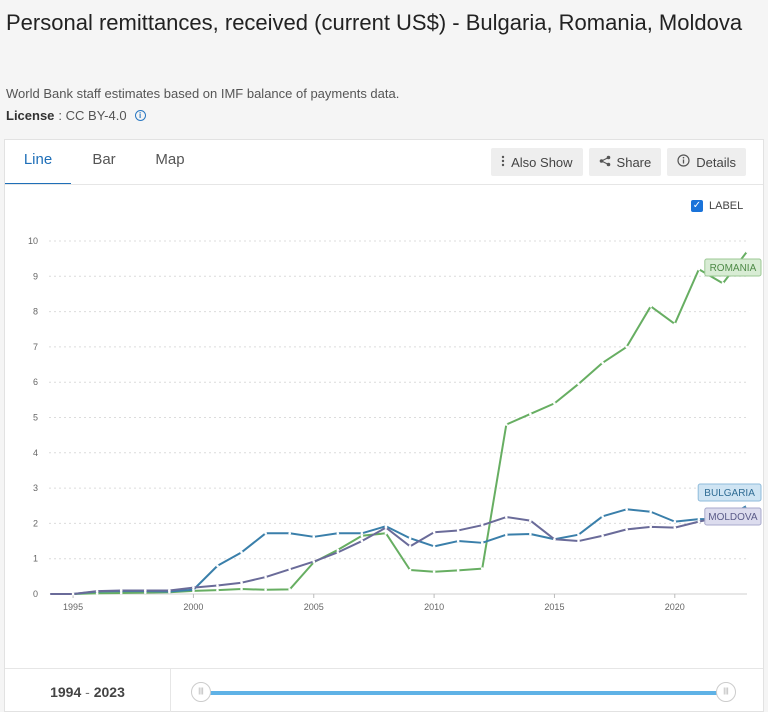  What do you see at coordinates (384, 690) in the screenshot?
I see `range-footer: 1994 - 2023 ||| |||` at bounding box center [384, 690].